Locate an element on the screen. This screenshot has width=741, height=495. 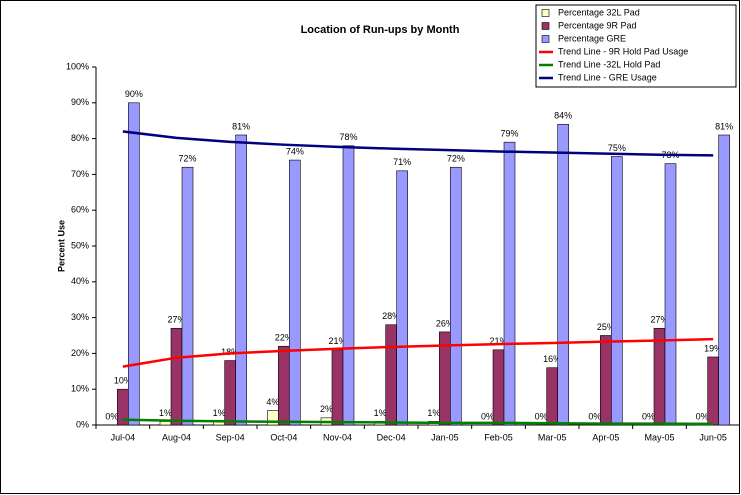
legend-label: Percentage 9R Pad is located at coordinates (597, 25).